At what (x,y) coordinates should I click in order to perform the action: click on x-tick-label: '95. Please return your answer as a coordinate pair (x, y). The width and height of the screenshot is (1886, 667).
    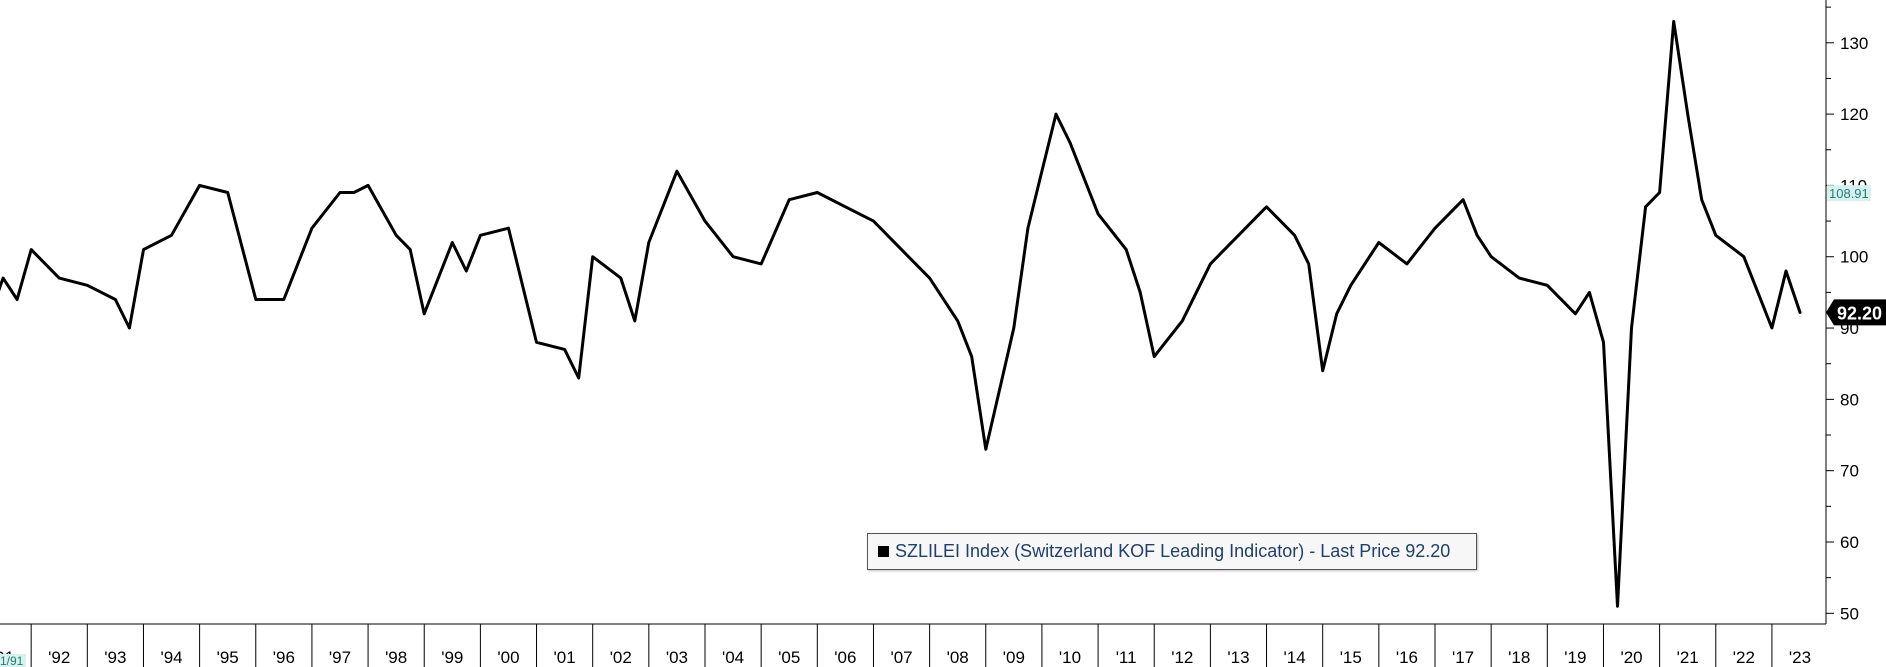
    Looking at the image, I should click on (228, 657).